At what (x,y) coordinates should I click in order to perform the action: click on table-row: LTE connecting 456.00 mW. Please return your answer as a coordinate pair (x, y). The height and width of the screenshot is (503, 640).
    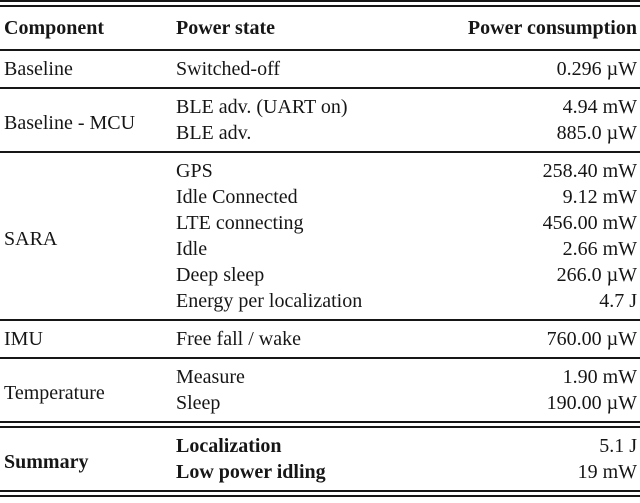
    Looking at the image, I should click on (320, 223).